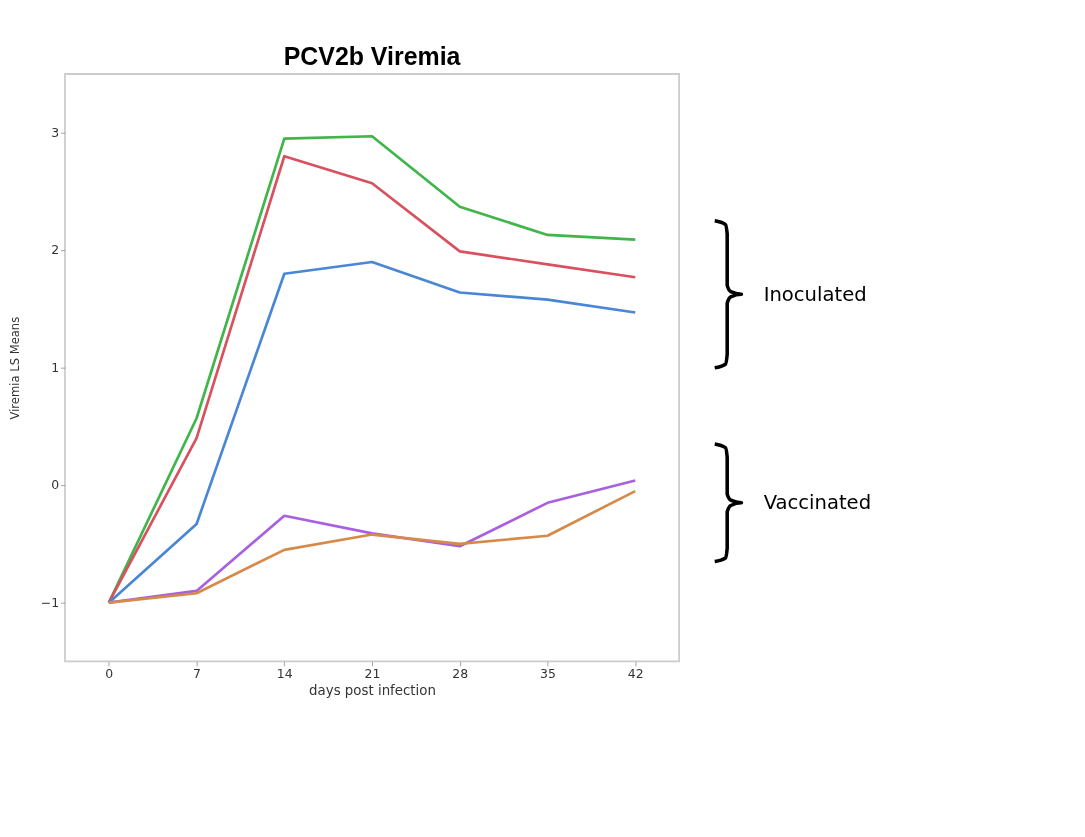  I want to click on x-tick-label: 35, so click(548, 673).